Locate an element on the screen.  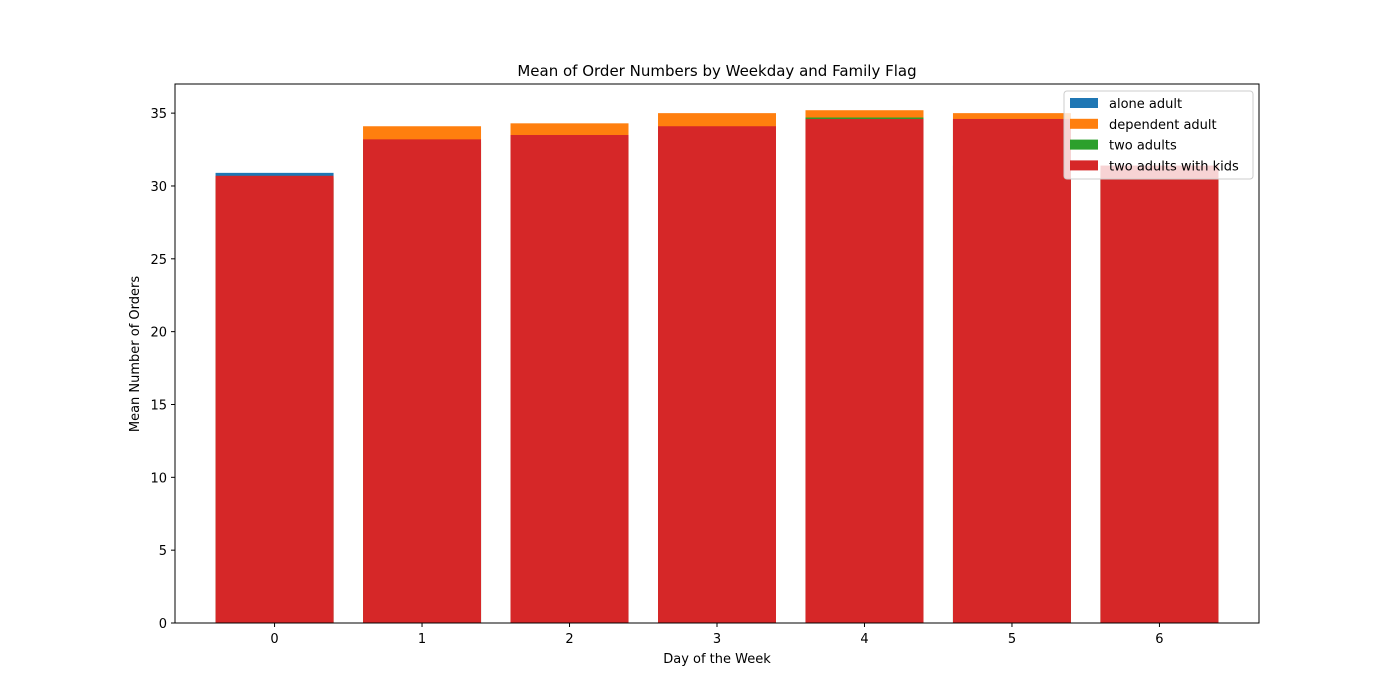
legend-label-dependent-adult: dependent adult is located at coordinates (1163, 125).